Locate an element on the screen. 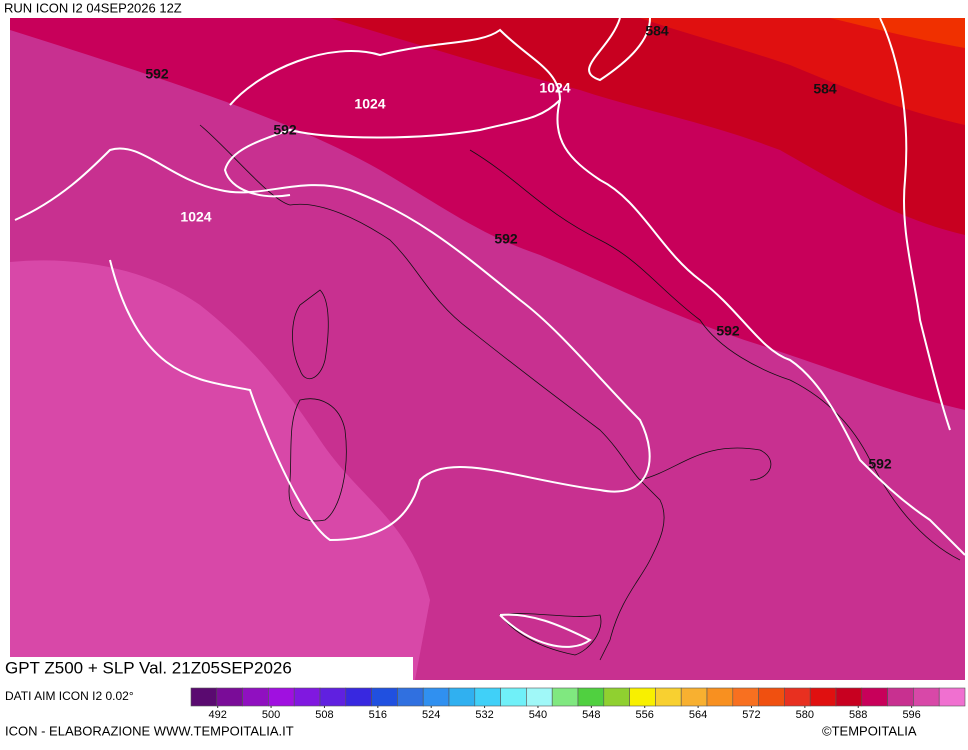  sardinia is located at coordinates (317, 460).